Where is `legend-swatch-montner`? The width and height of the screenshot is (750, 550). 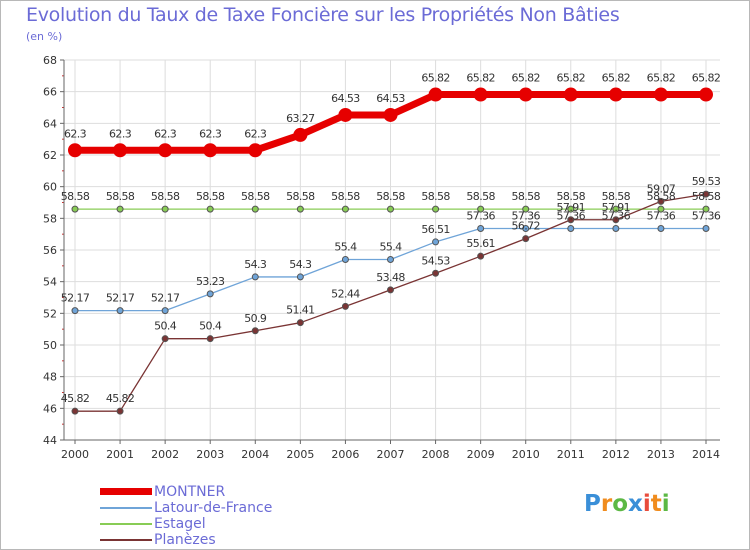 legend-swatch-montner is located at coordinates (126, 491).